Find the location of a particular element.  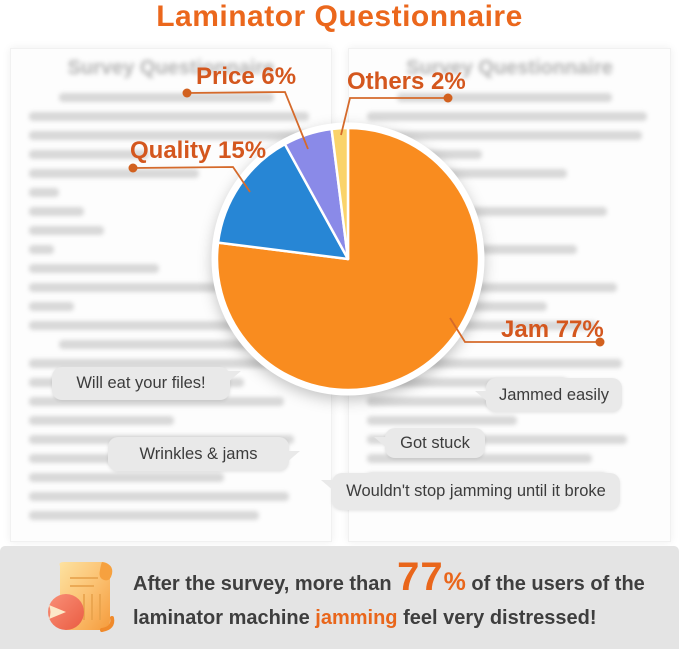

quote-bubble-wrinkles-jams: Wrinkles & jams is located at coordinates (204, 454).